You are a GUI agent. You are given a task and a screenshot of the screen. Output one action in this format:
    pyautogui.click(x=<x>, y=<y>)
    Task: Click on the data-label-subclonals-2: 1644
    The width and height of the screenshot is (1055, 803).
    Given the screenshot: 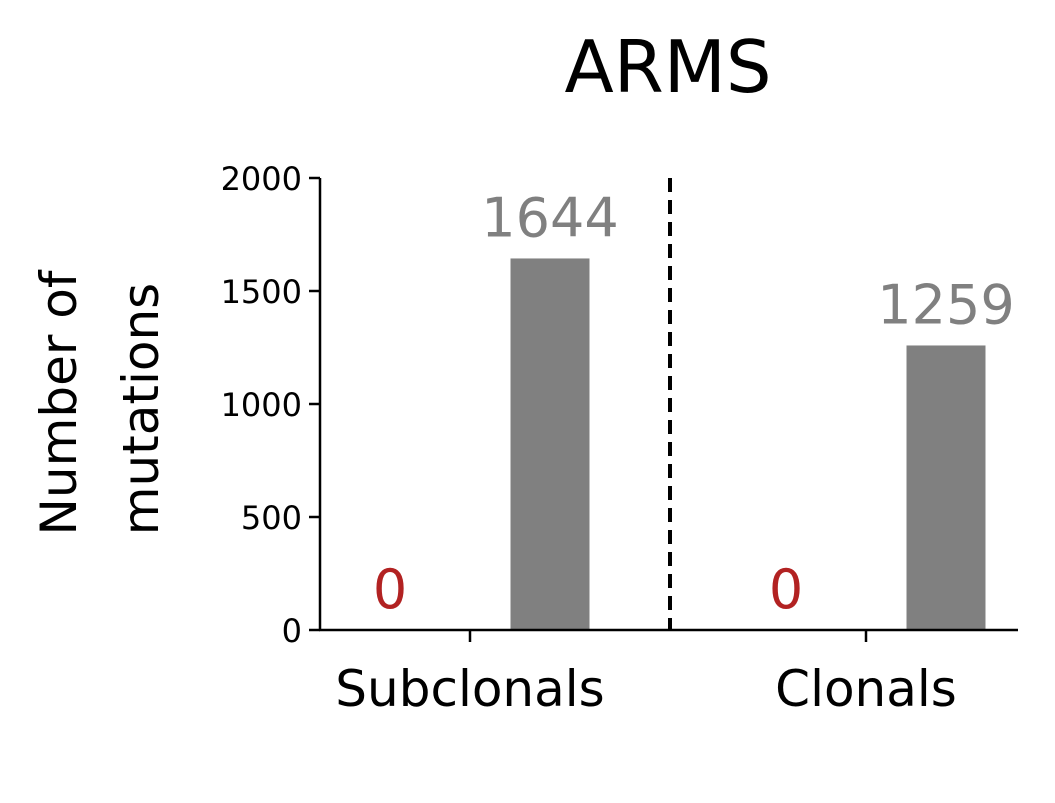 What is the action you would take?
    pyautogui.click(x=549, y=217)
    